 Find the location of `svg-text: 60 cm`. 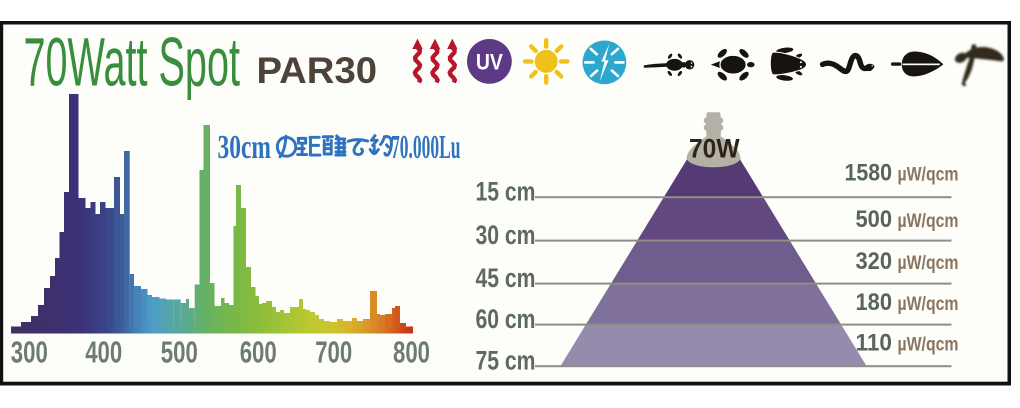

svg-text: 60 cm is located at coordinates (506, 319).